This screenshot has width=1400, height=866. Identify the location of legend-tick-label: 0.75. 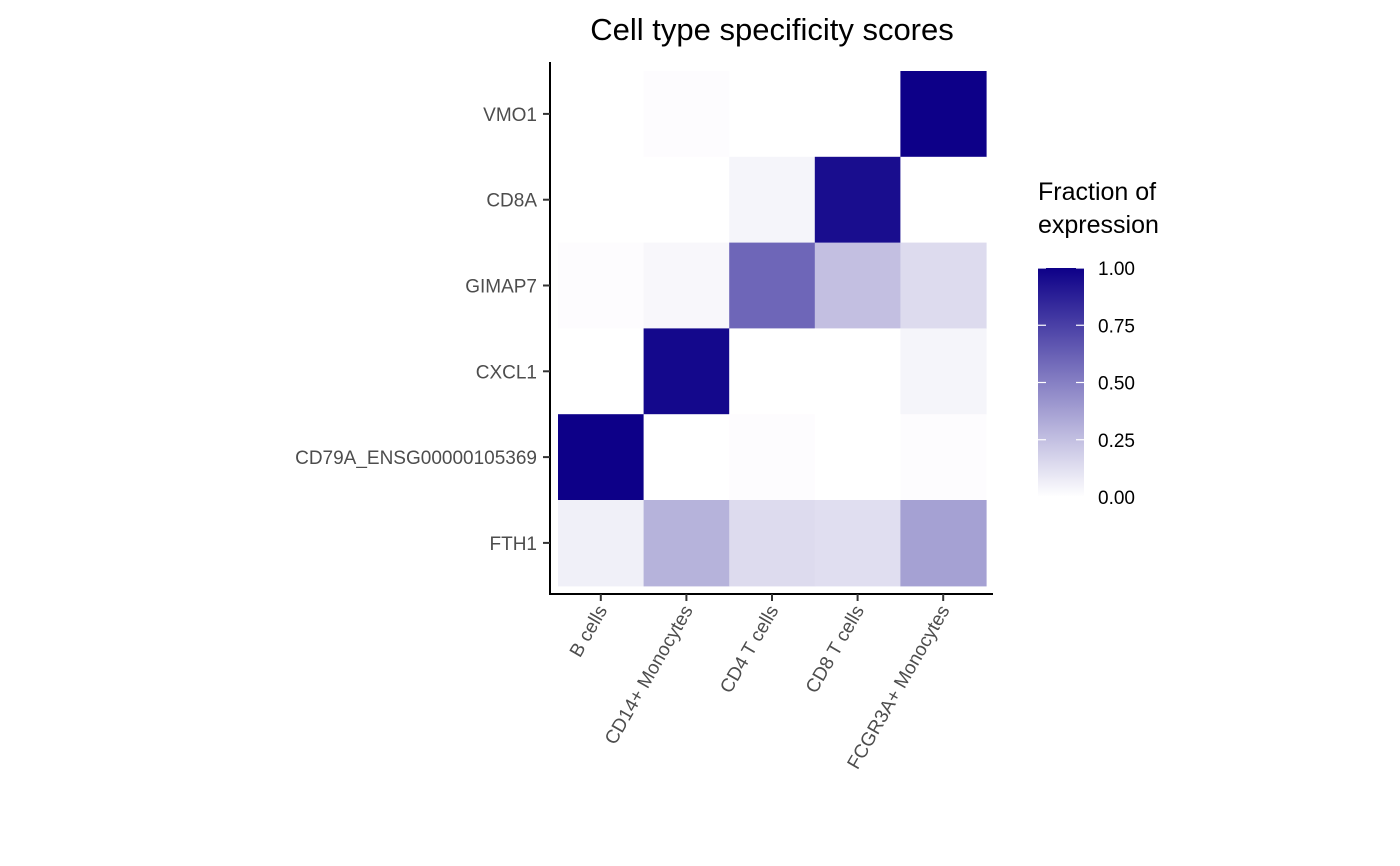
(1116, 326).